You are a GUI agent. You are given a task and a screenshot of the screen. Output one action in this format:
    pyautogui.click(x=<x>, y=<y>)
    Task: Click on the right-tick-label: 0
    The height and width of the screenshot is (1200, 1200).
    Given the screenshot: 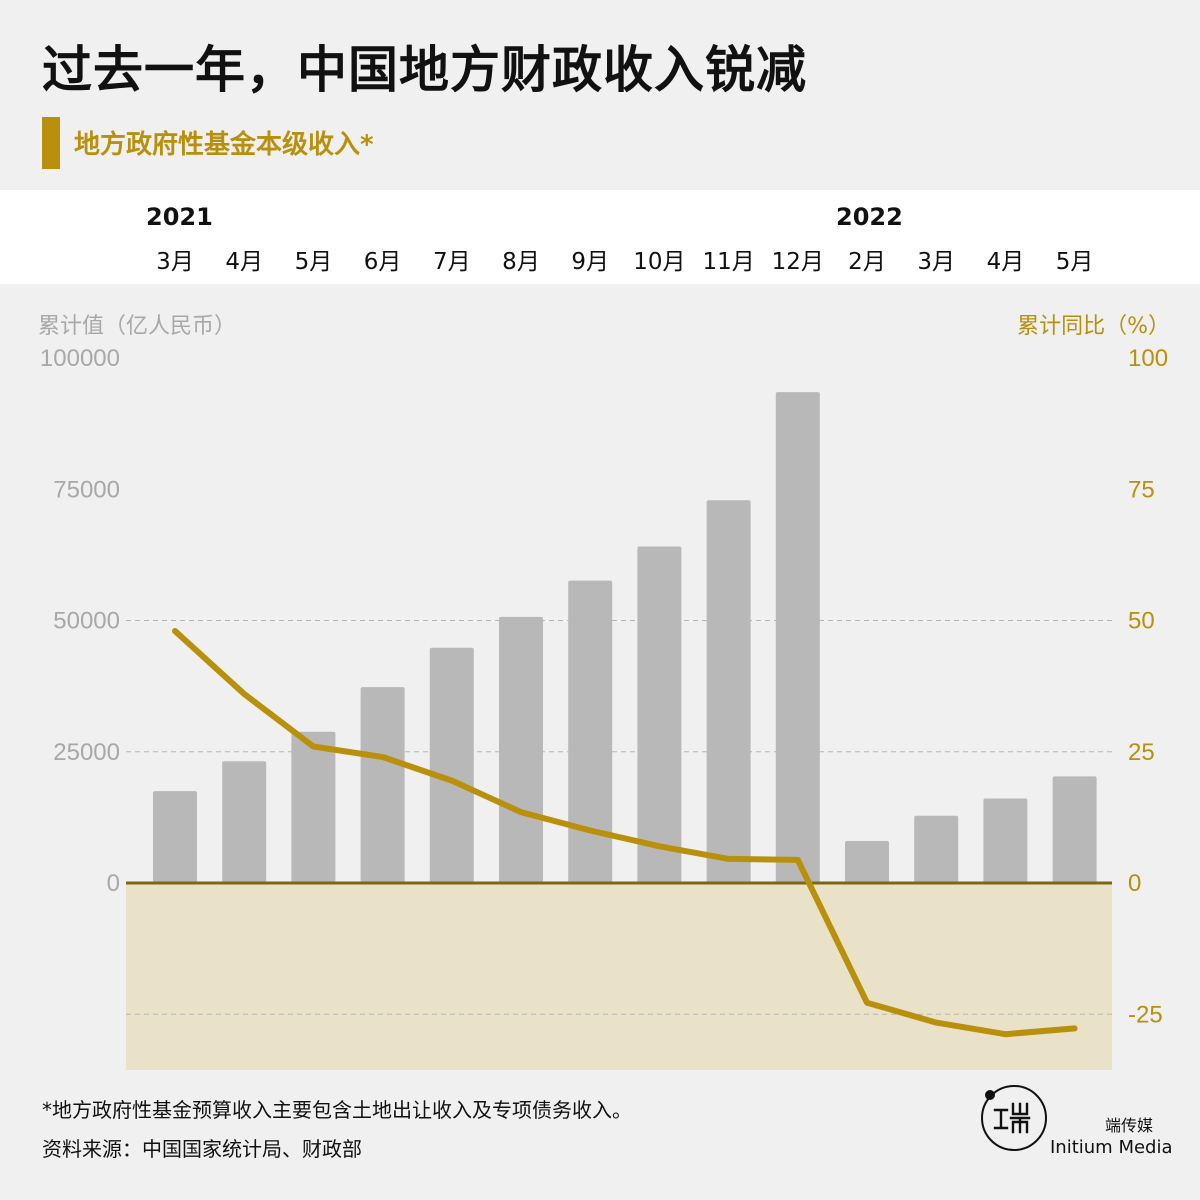 What is the action you would take?
    pyautogui.click(x=1134, y=883)
    